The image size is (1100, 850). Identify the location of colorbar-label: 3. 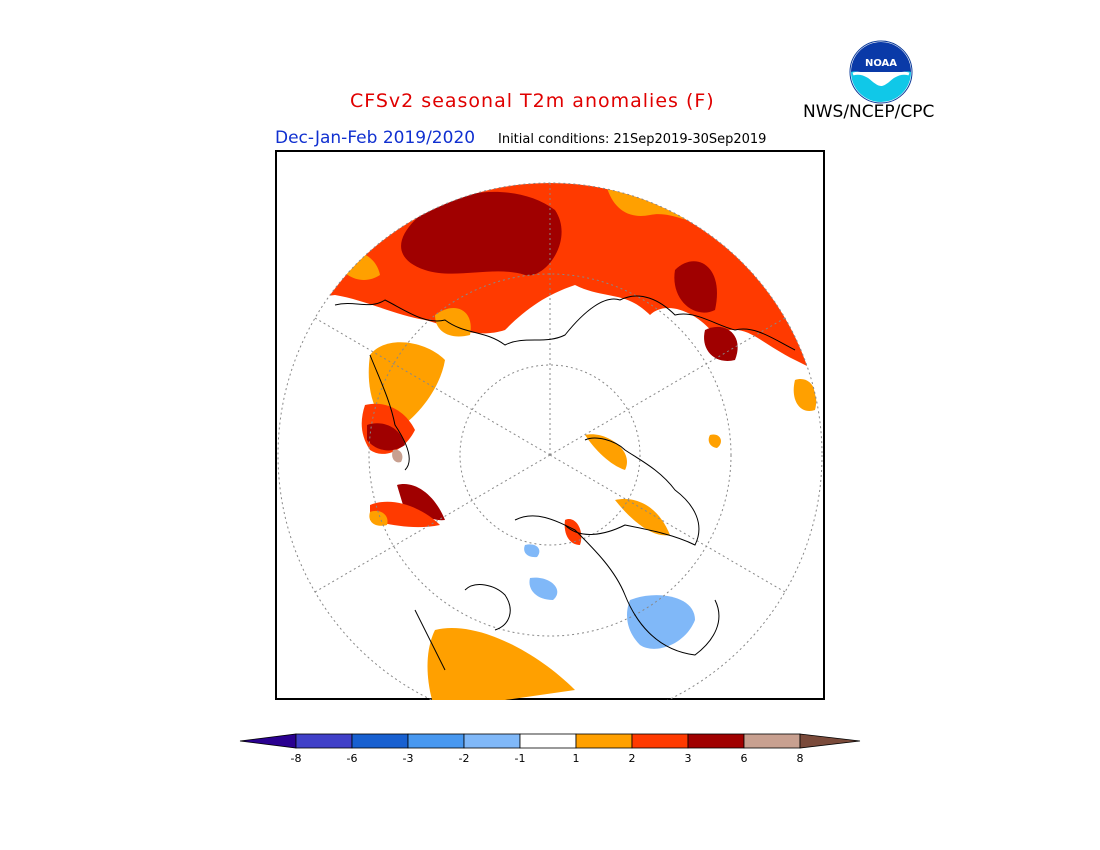
(688, 758).